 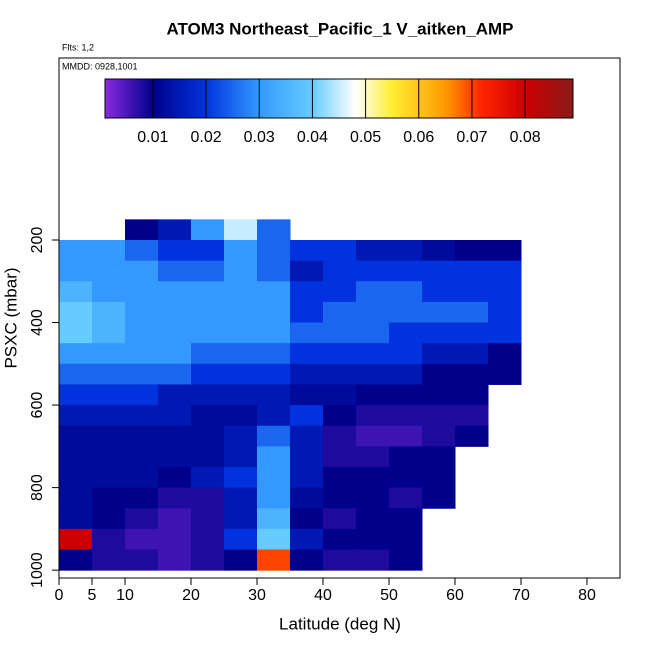 I want to click on colorbar-tick-label: 0.04, so click(x=312, y=137).